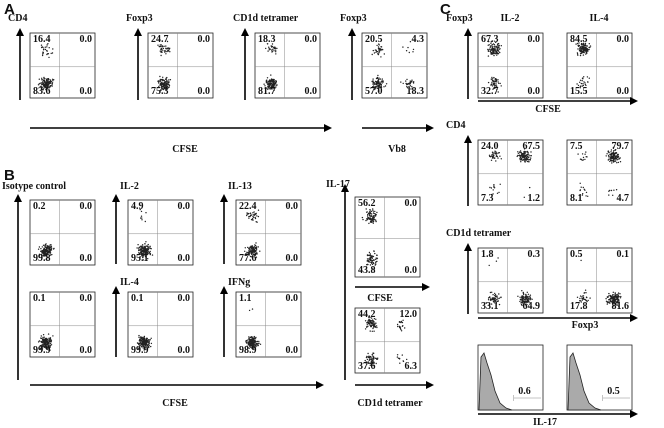 The image size is (664, 428). What do you see at coordinates (534, 198) in the screenshot?
I see `quadrant-value: 1.2` at bounding box center [534, 198].